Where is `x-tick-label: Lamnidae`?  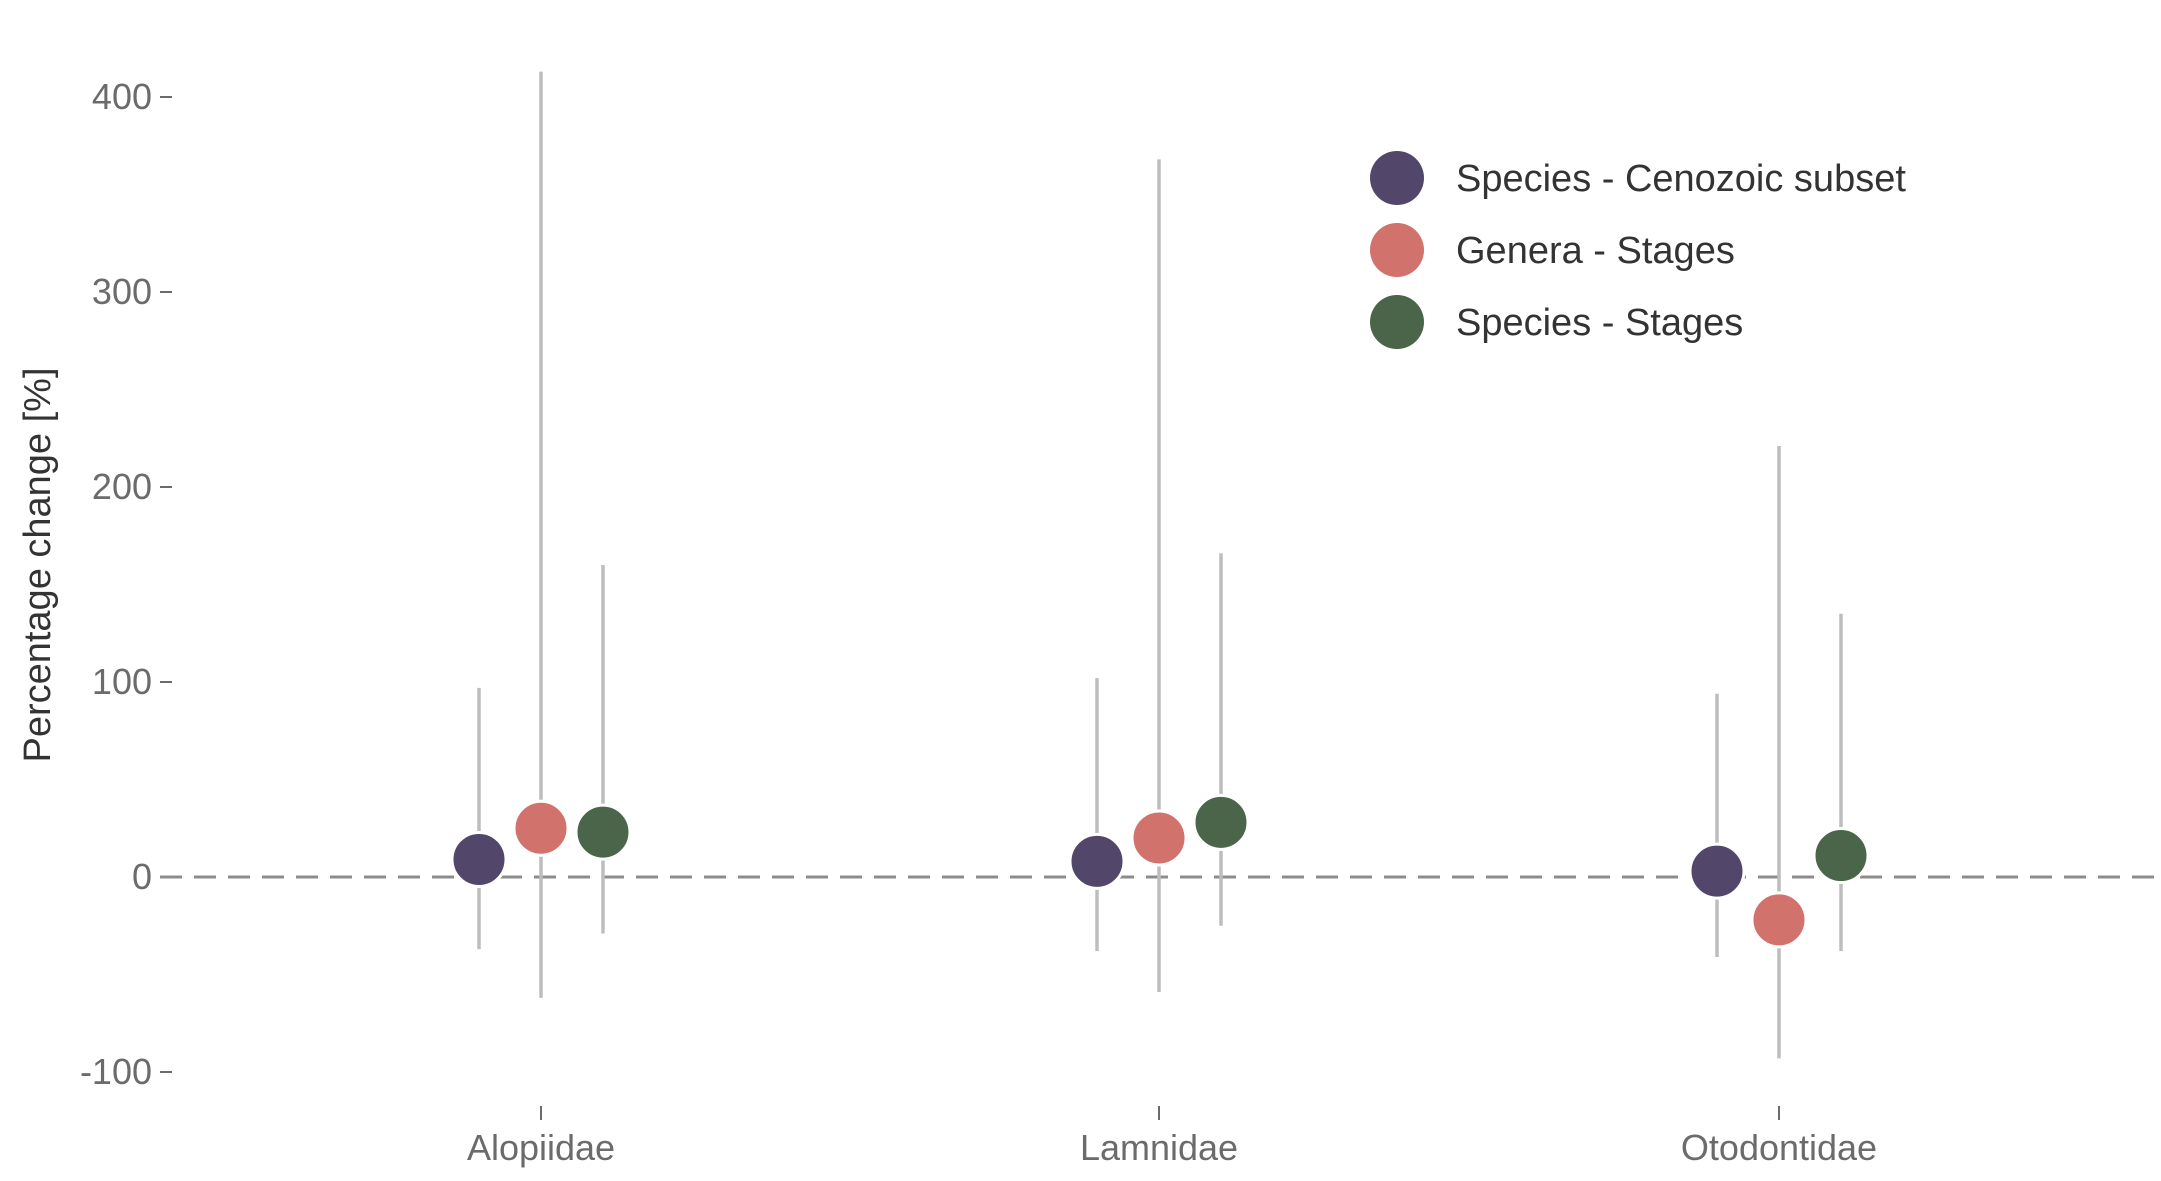 x-tick-label: Lamnidae is located at coordinates (1159, 1147).